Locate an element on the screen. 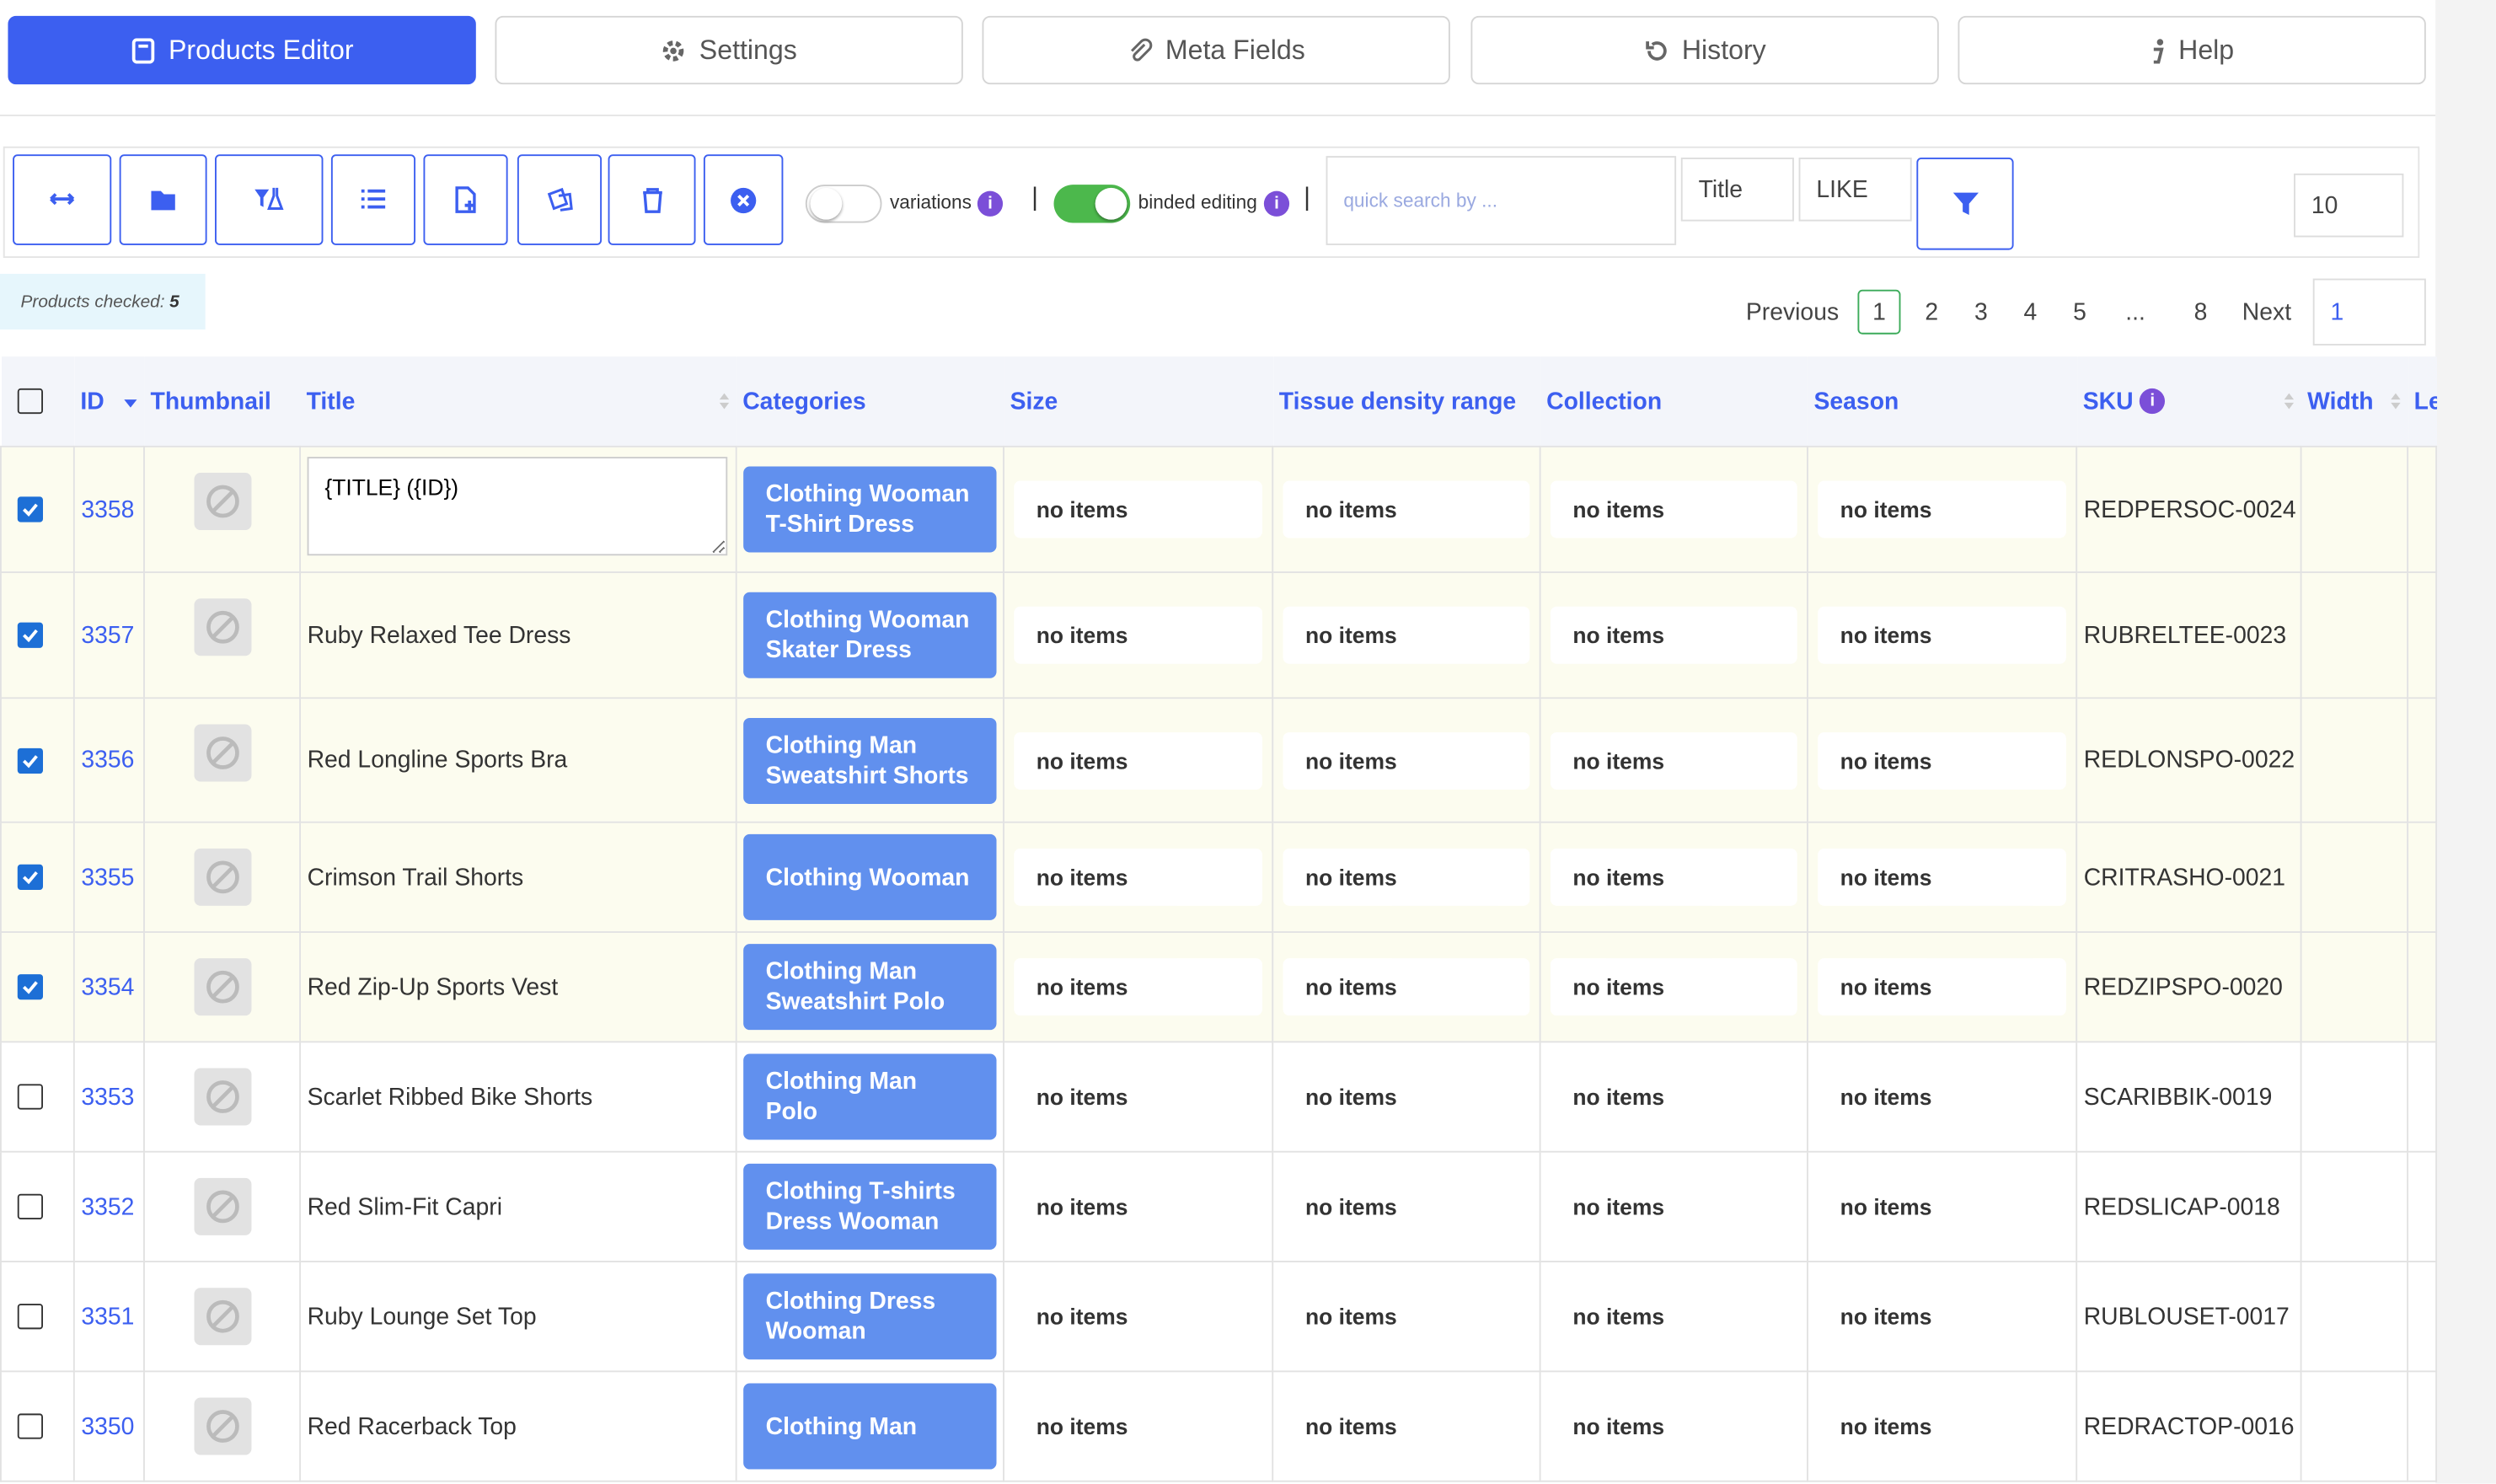 This screenshot has width=2496, height=1484. goto-page-input: 1 is located at coordinates (2369, 312).